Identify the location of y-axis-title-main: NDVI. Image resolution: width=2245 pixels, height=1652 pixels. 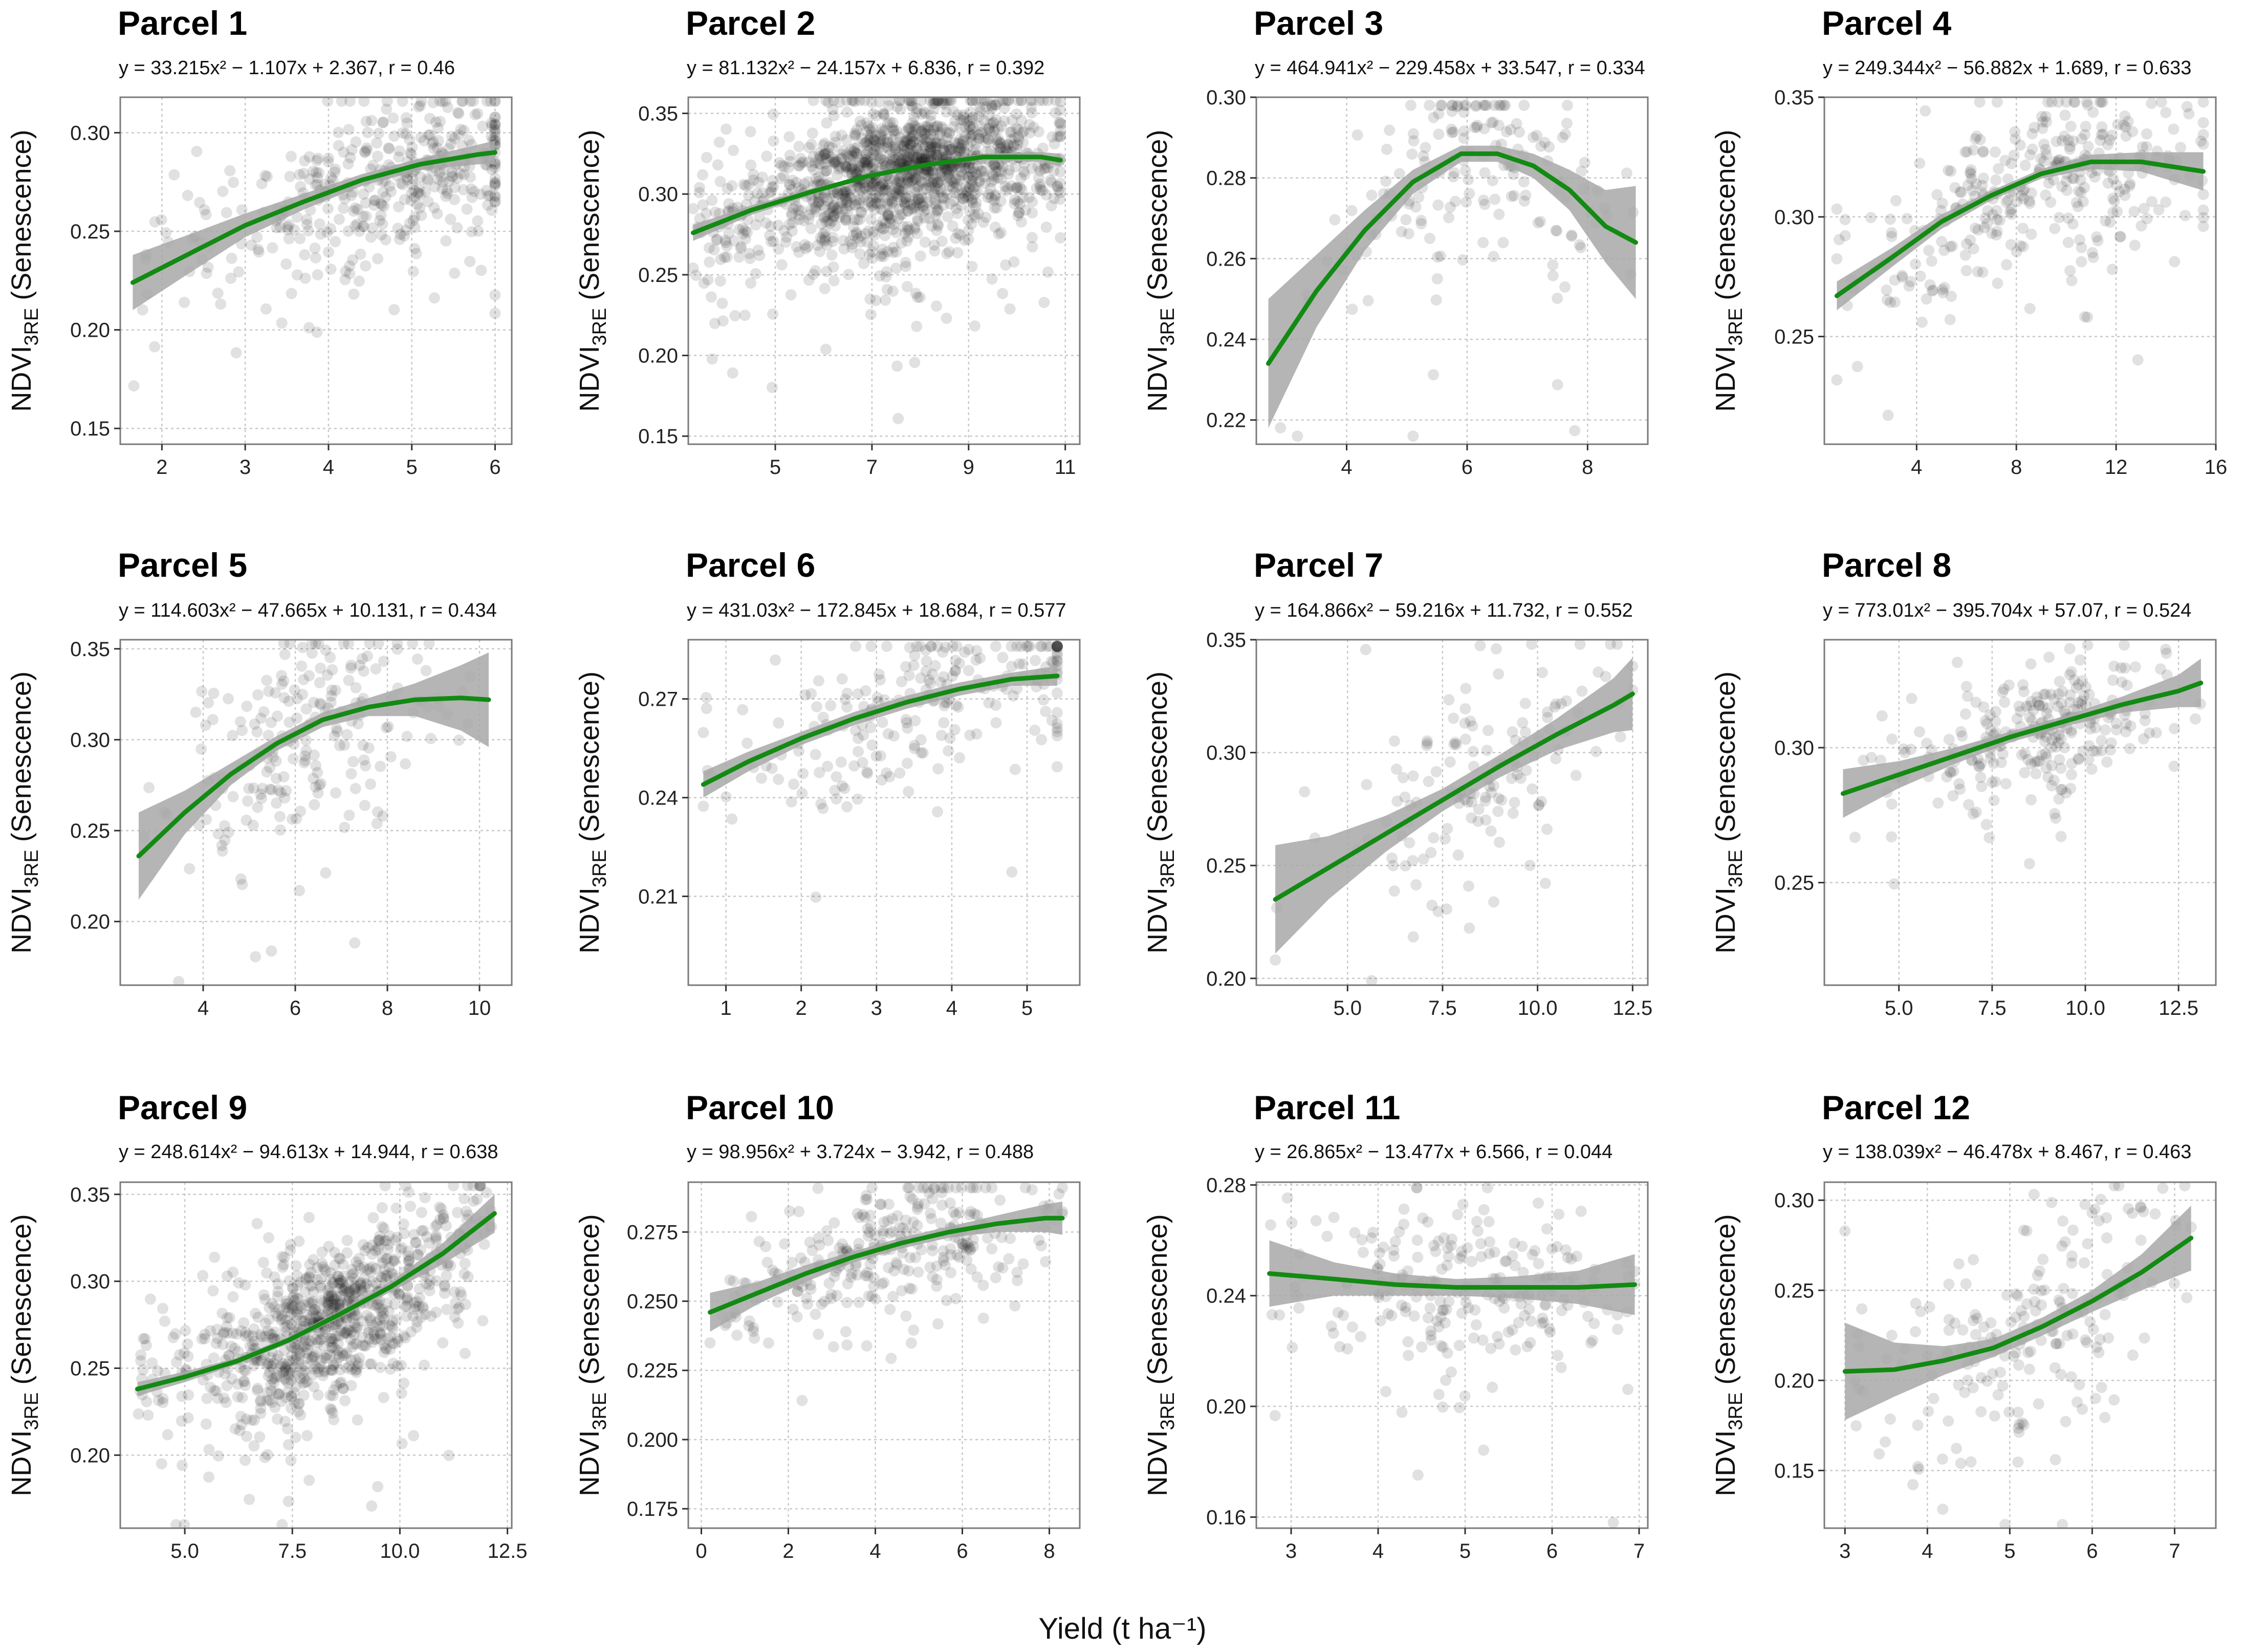
(1725, 920).